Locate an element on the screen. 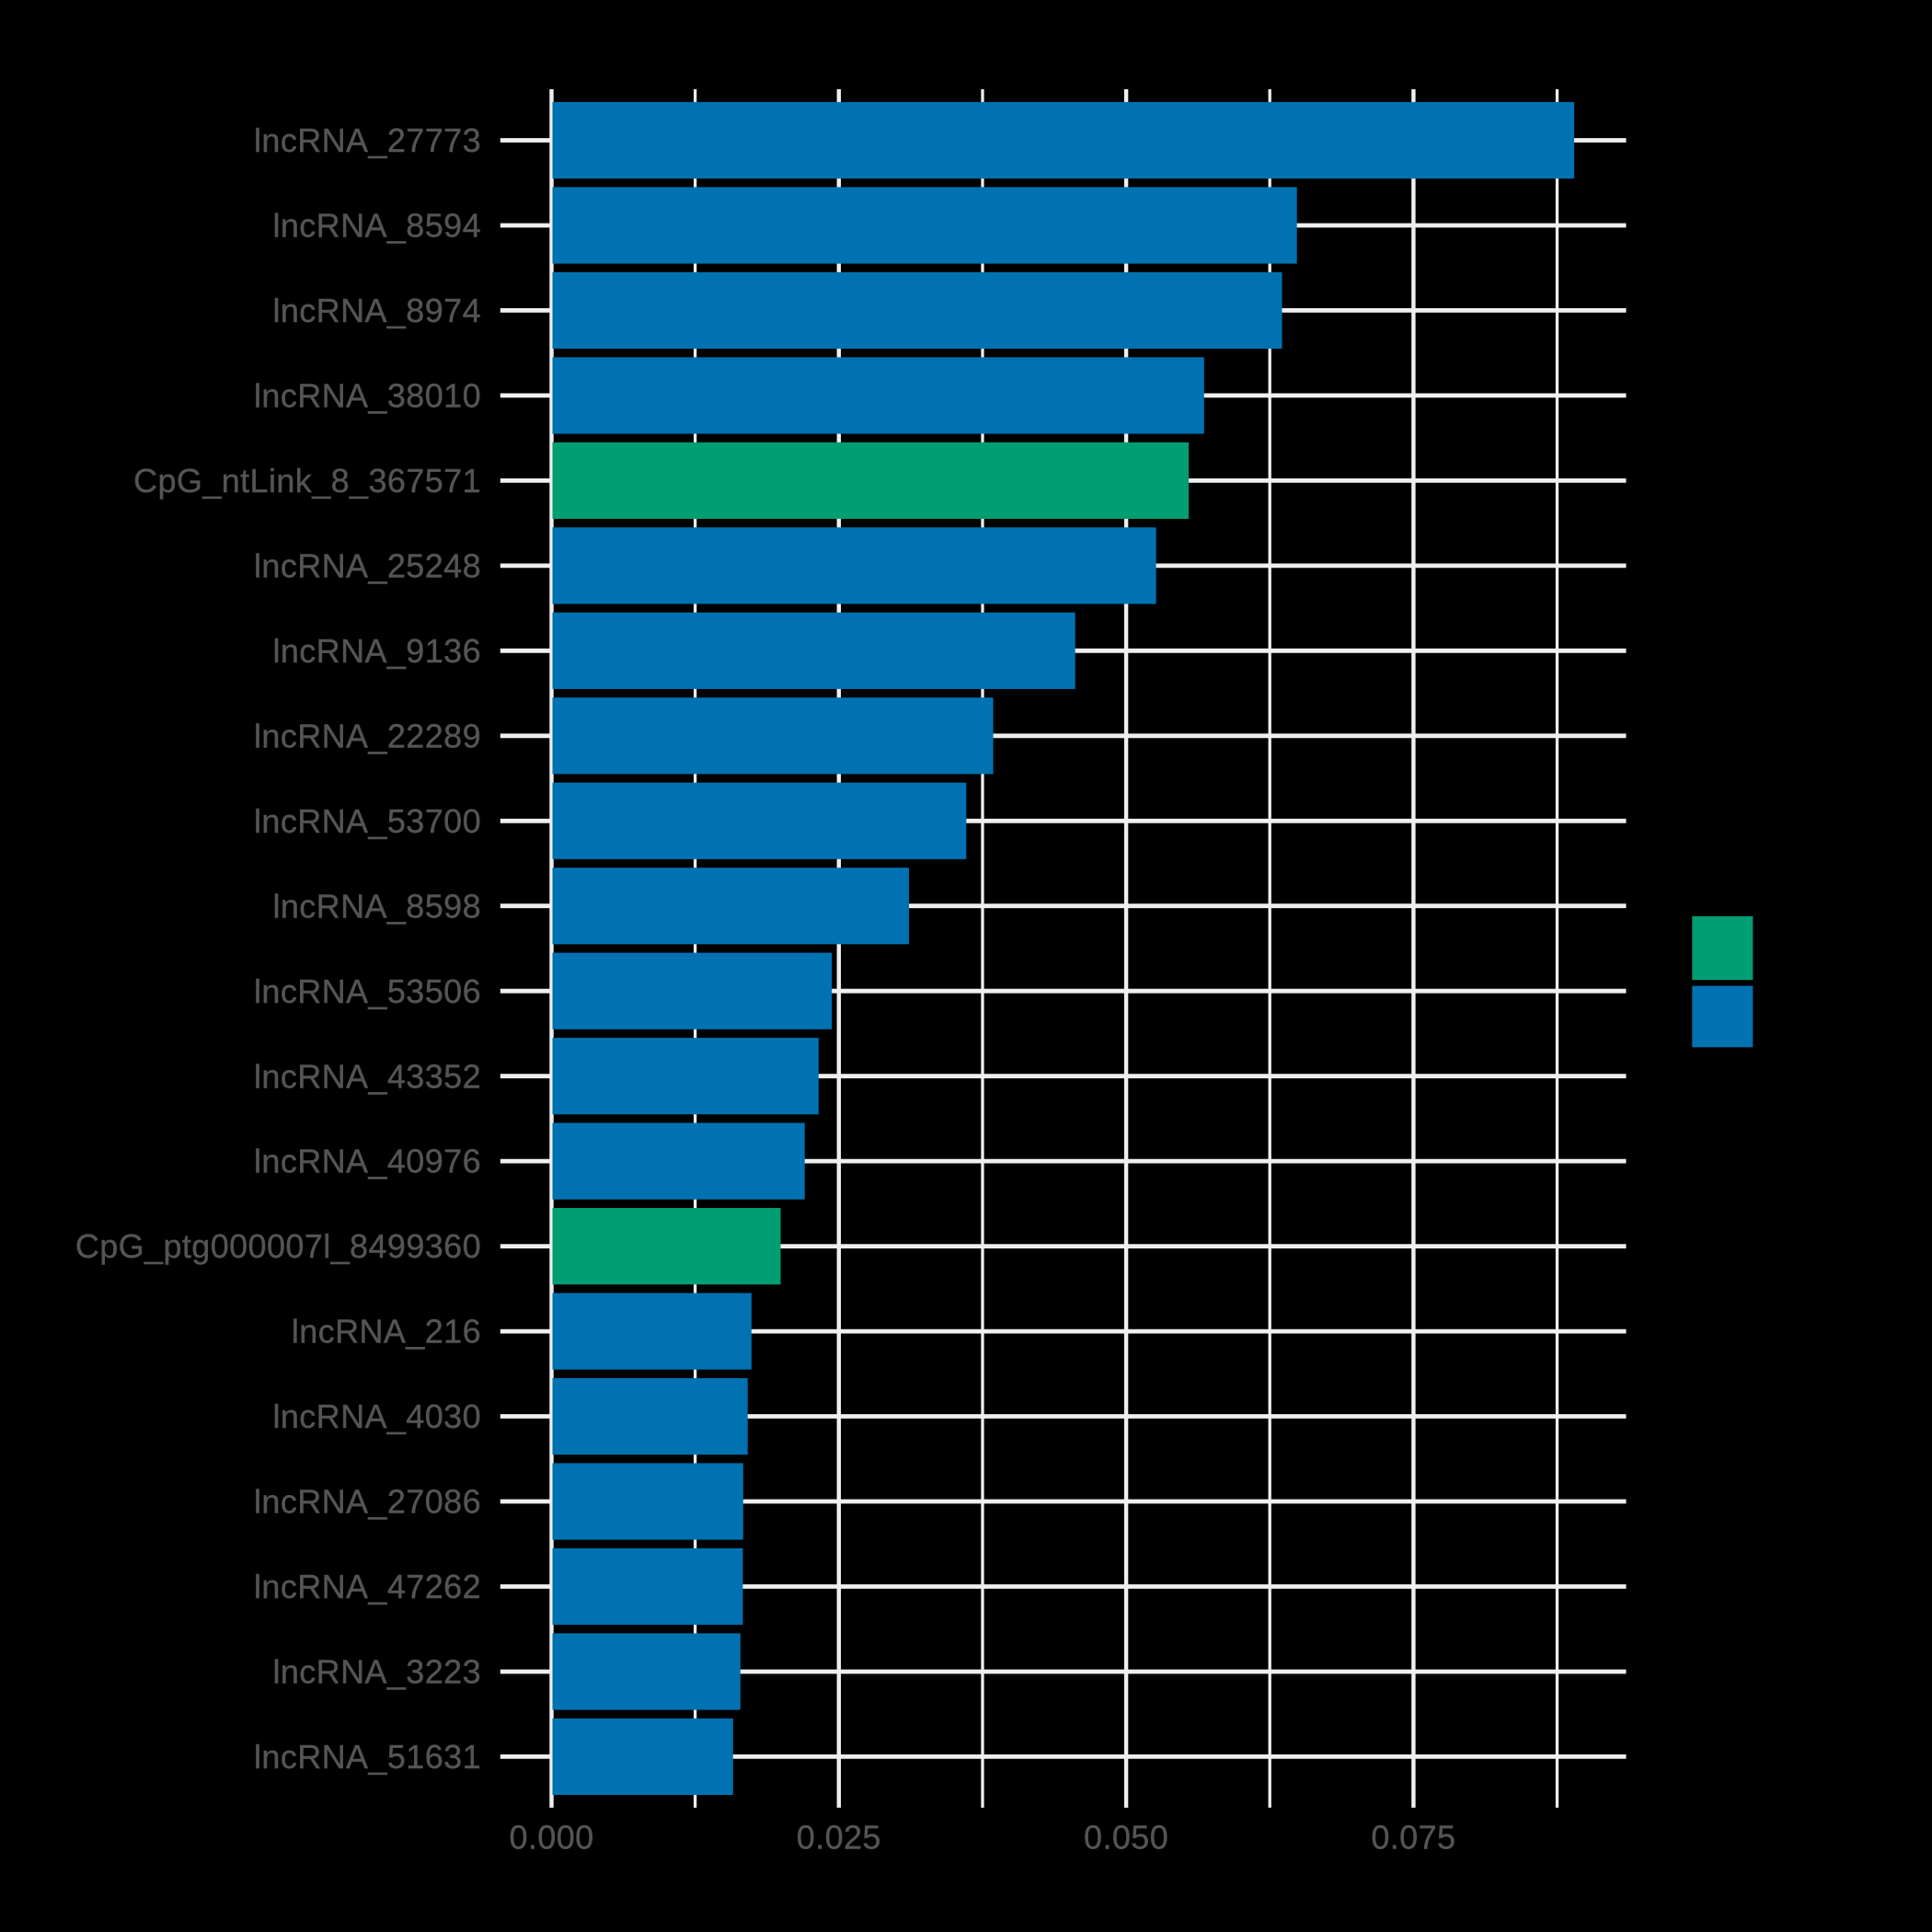 Image resolution: width=1932 pixels, height=1932 pixels. svg-text: lncRNA_9136 is located at coordinates (376, 651).